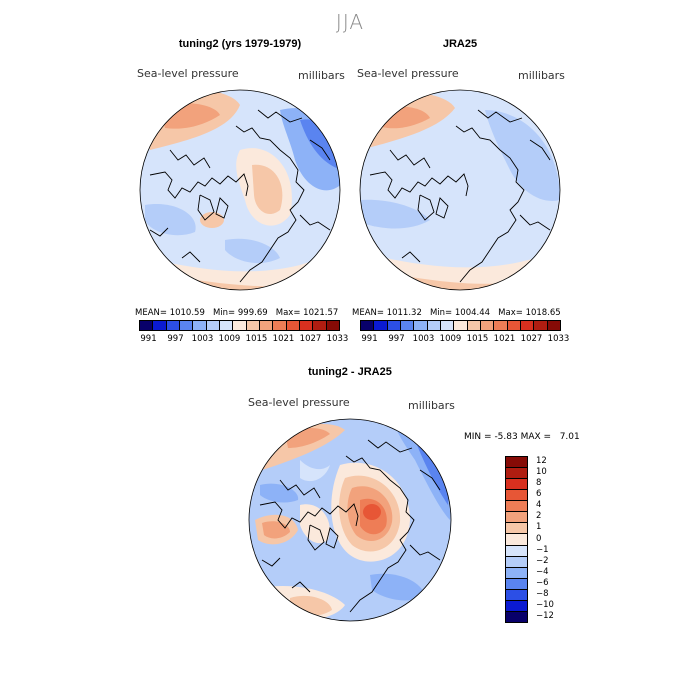 Image resolution: width=700 pixels, height=700 pixels. I want to click on colorbar-b-ticks: 991 997 1003 1009 1015 1021 1027 1033, so click(464, 339).